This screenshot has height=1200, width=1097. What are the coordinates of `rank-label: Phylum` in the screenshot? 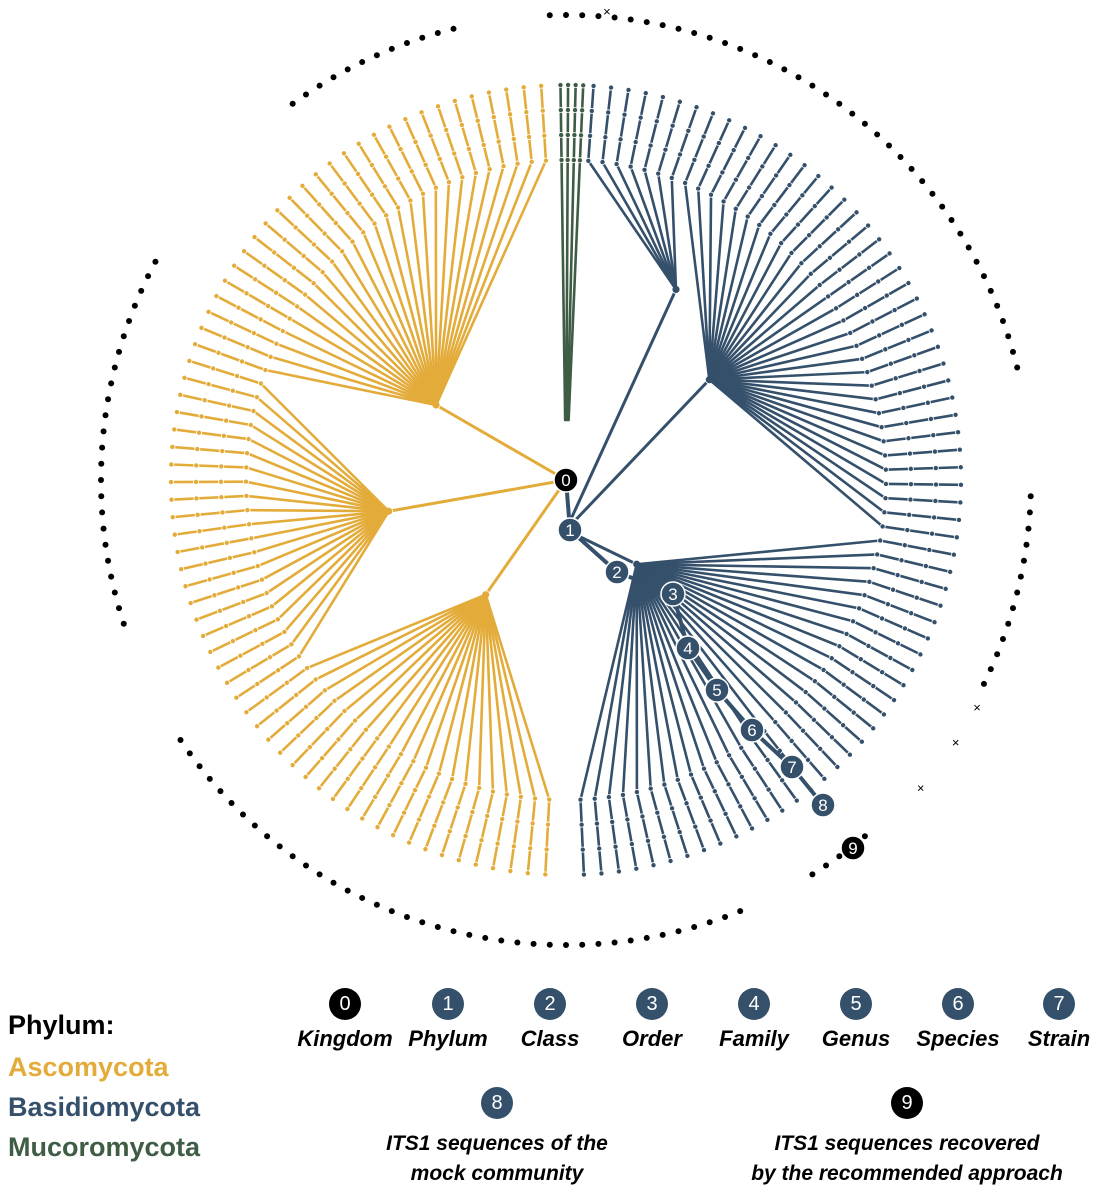 It's located at (448, 1038).